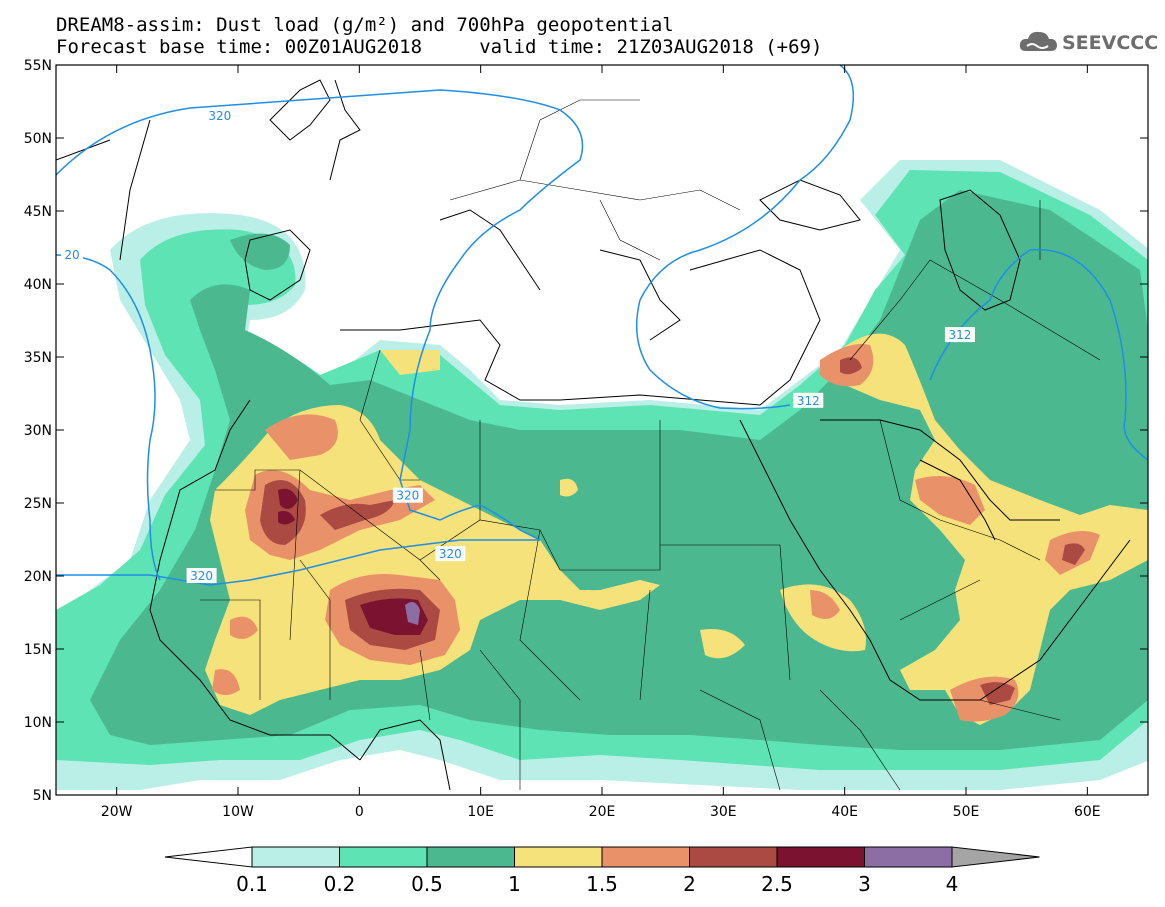 This screenshot has height=907, width=1165. What do you see at coordinates (38, 577) in the screenshot?
I see `lat-label: 20N` at bounding box center [38, 577].